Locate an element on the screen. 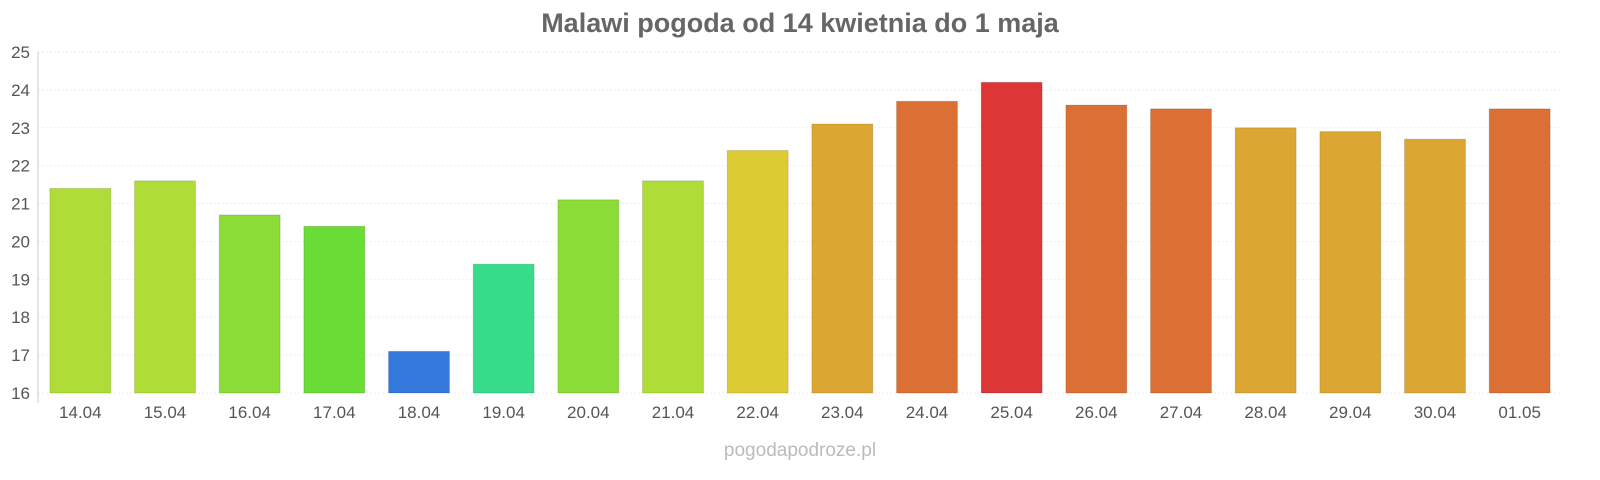  x-tick-label: 19.04 is located at coordinates (503, 412).